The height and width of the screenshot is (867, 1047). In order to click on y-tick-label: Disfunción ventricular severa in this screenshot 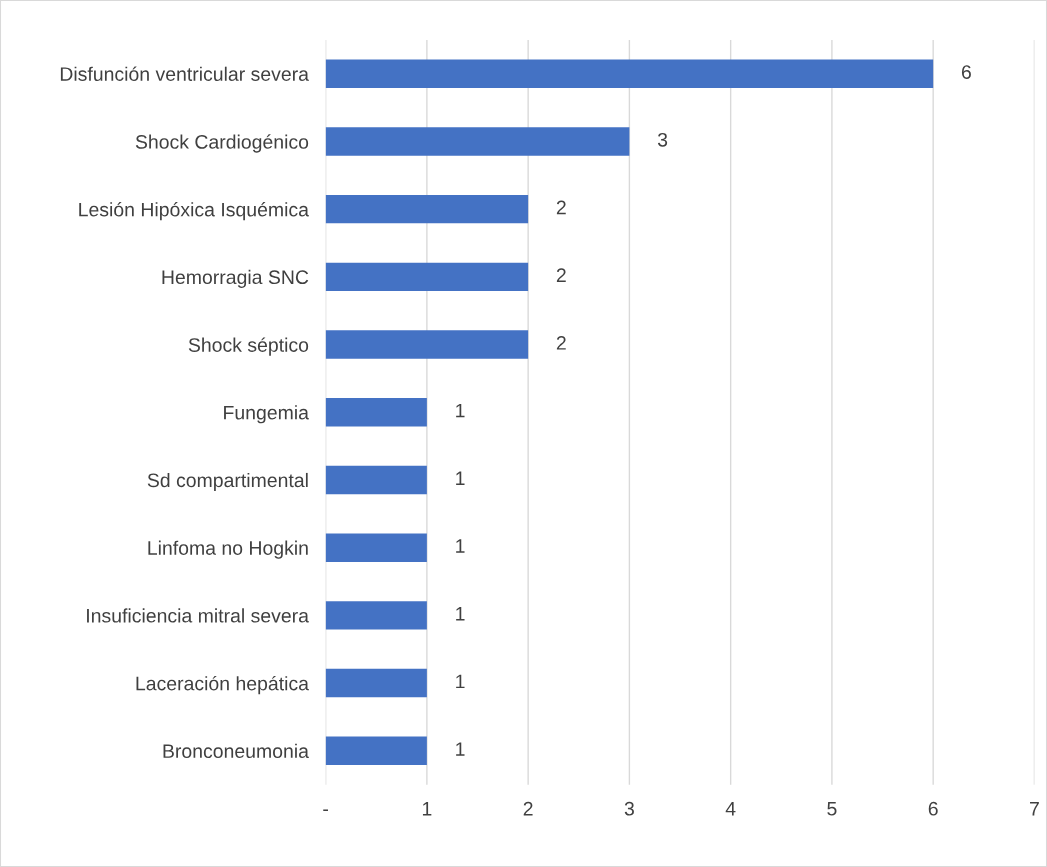, I will do `click(184, 73)`.